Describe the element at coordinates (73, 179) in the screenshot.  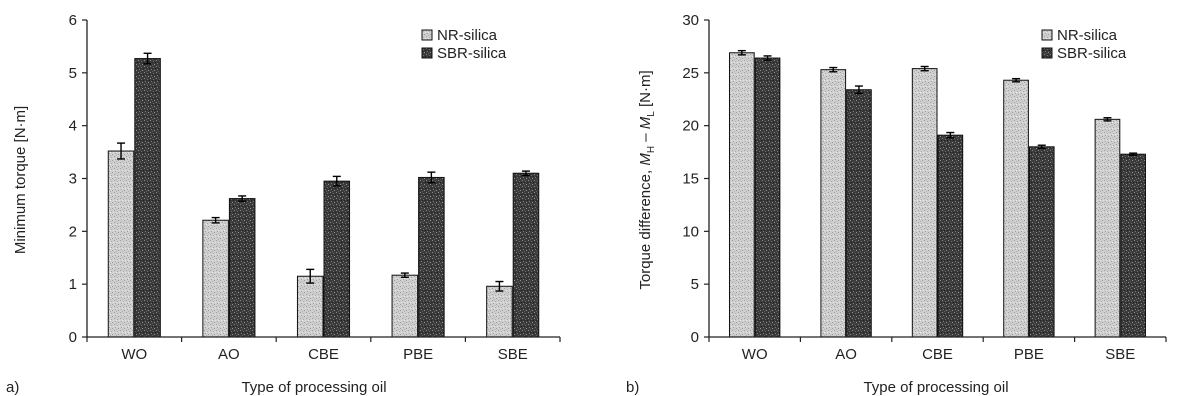
I see `panel-a-y-tick-label: 3` at that location.